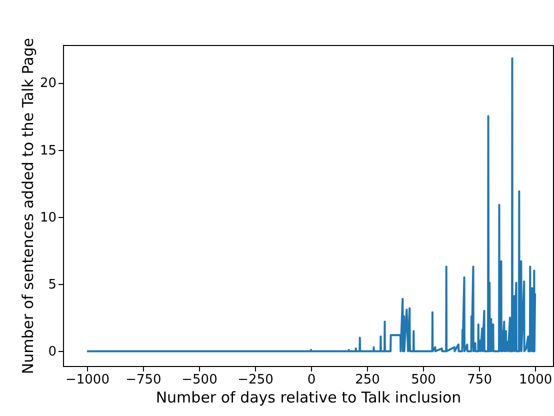 The width and height of the screenshot is (554, 416). What do you see at coordinates (48, 84) in the screenshot?
I see `y-tick-label: 20` at bounding box center [48, 84].